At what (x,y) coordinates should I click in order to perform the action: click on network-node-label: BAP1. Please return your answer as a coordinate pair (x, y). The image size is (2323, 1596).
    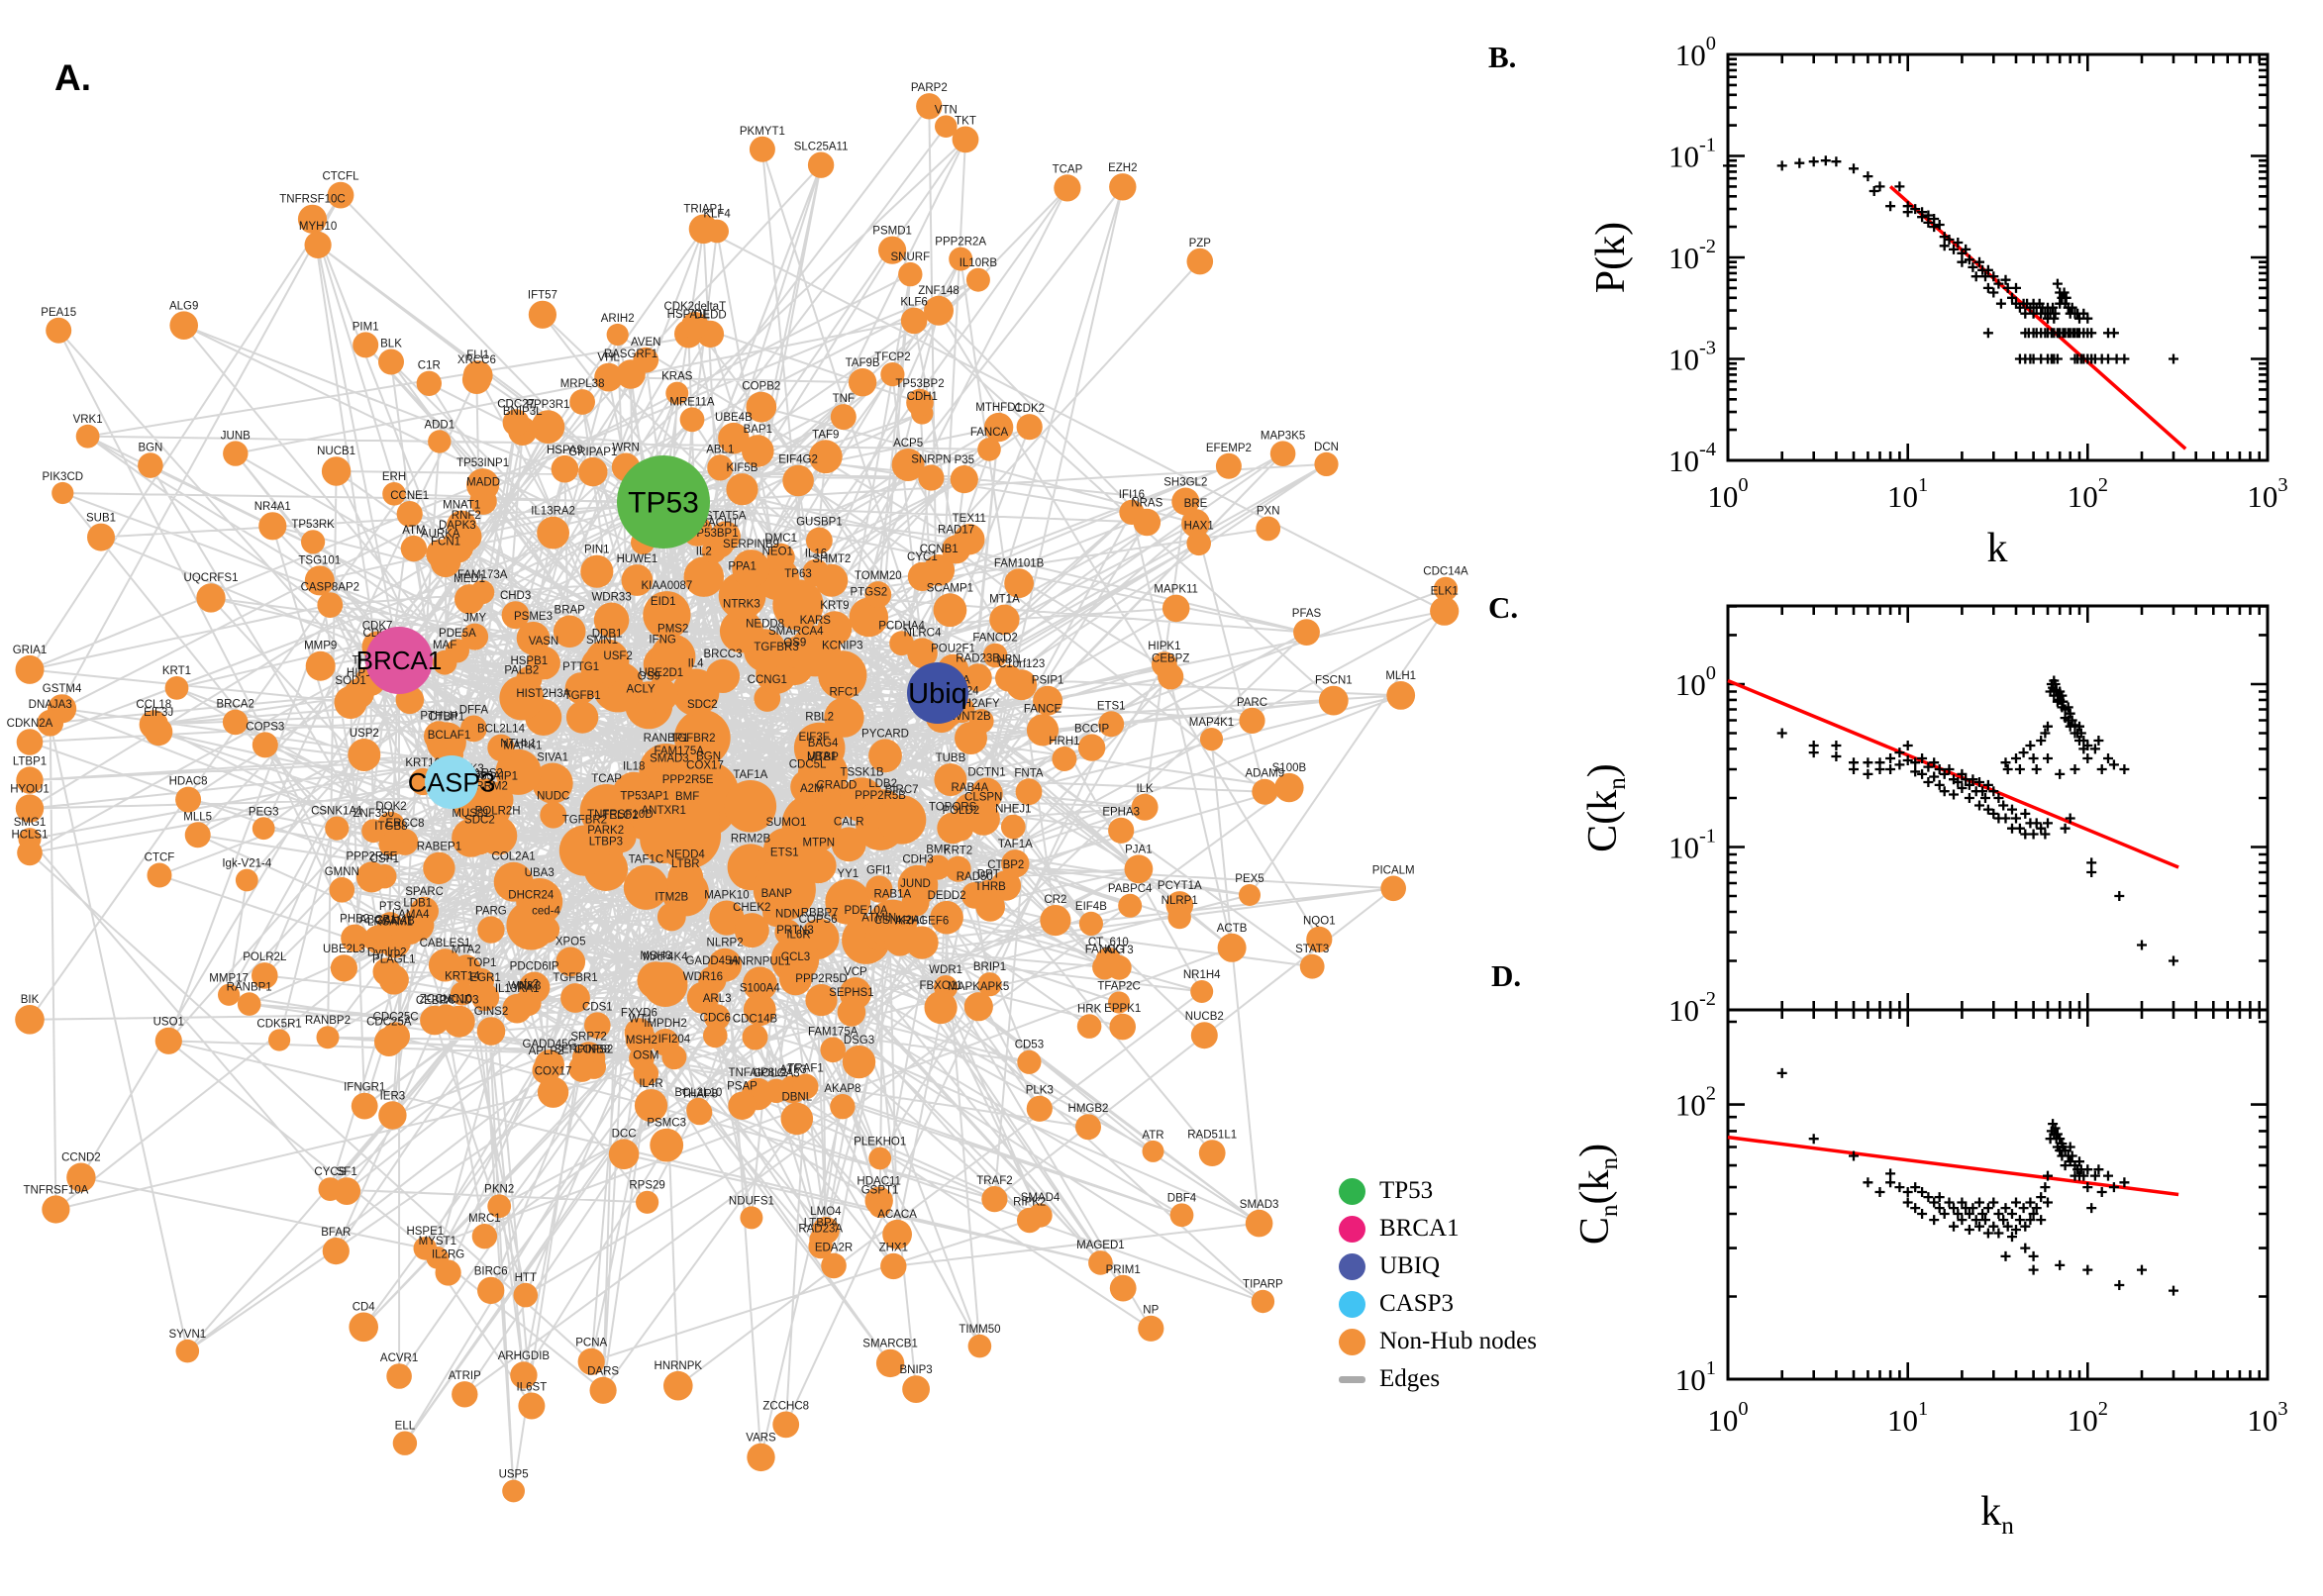
    Looking at the image, I should click on (758, 430).